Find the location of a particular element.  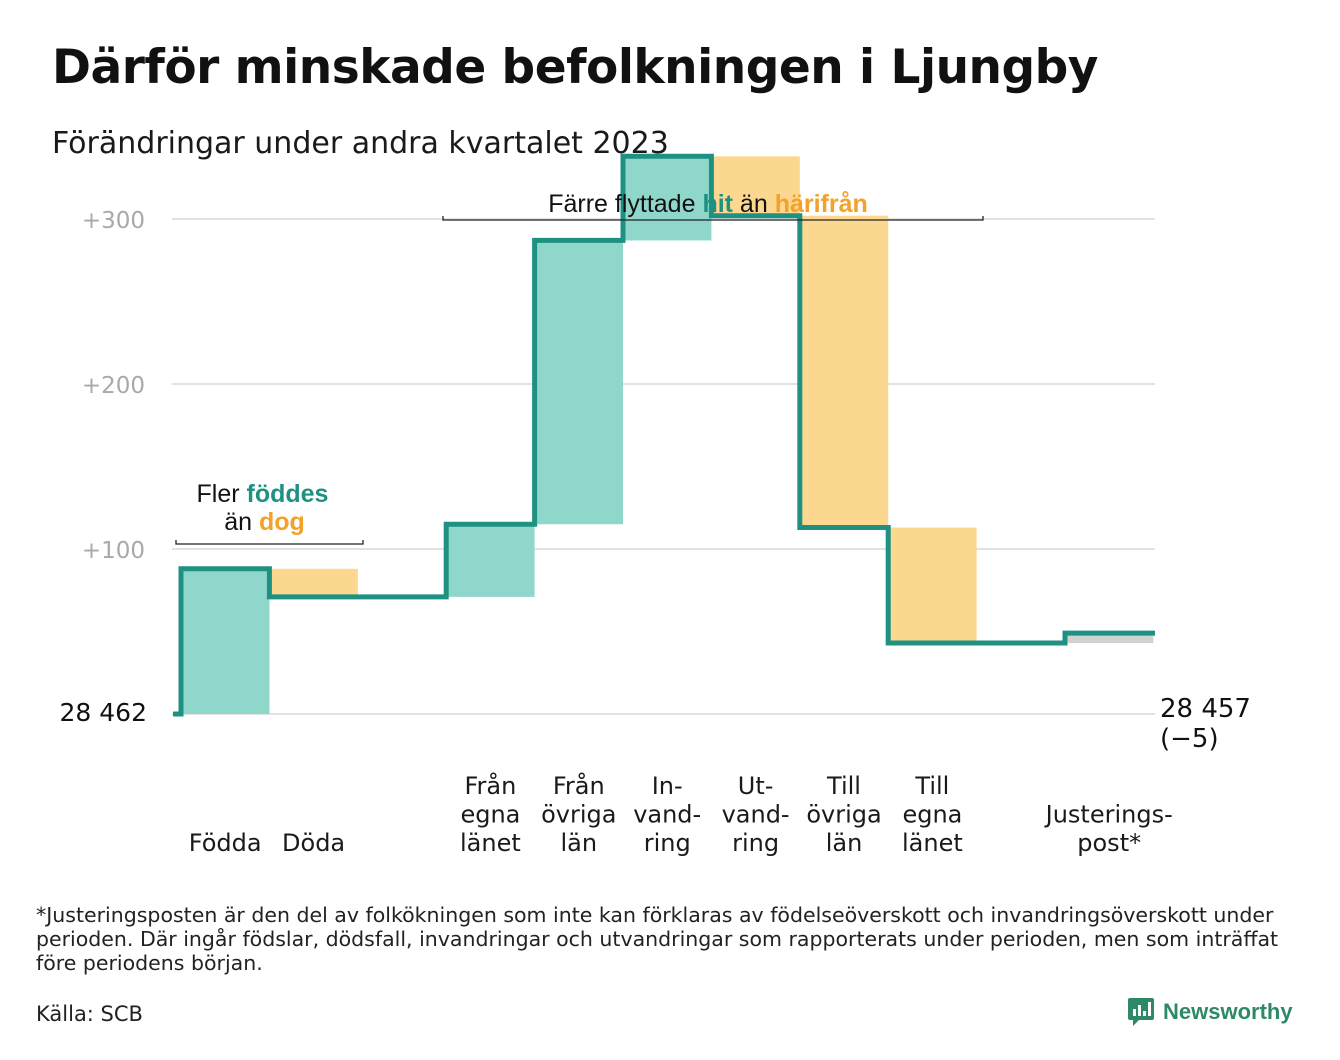

category-label: Ut- is located at coordinates (756, 786).